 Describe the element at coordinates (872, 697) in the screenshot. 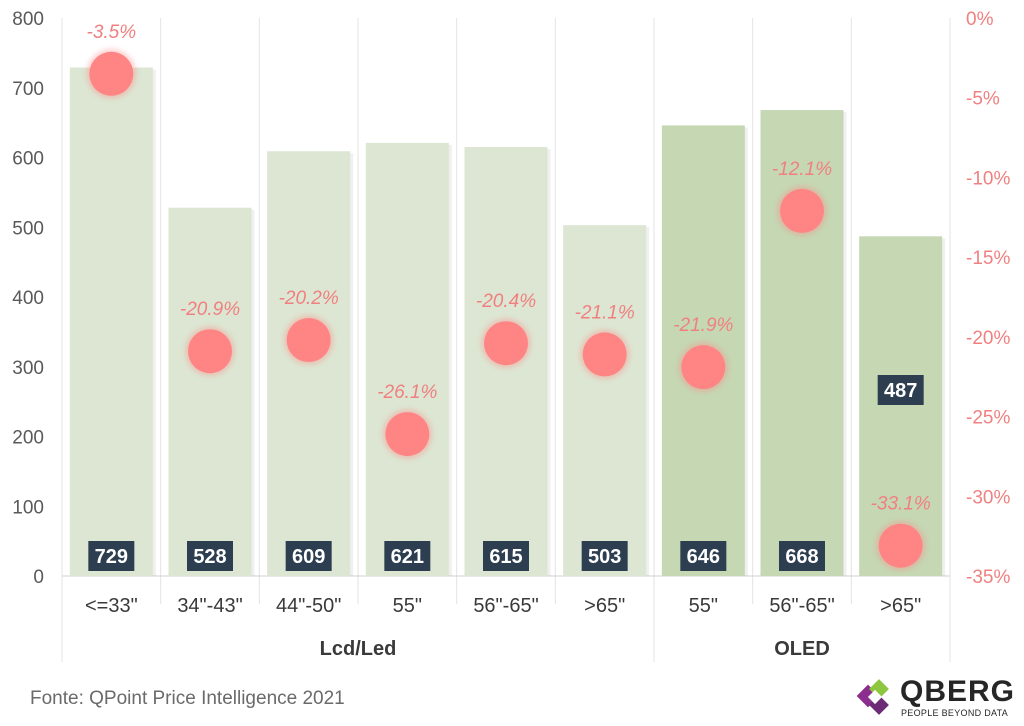

I see `qberg-logo-mark-icon` at that location.